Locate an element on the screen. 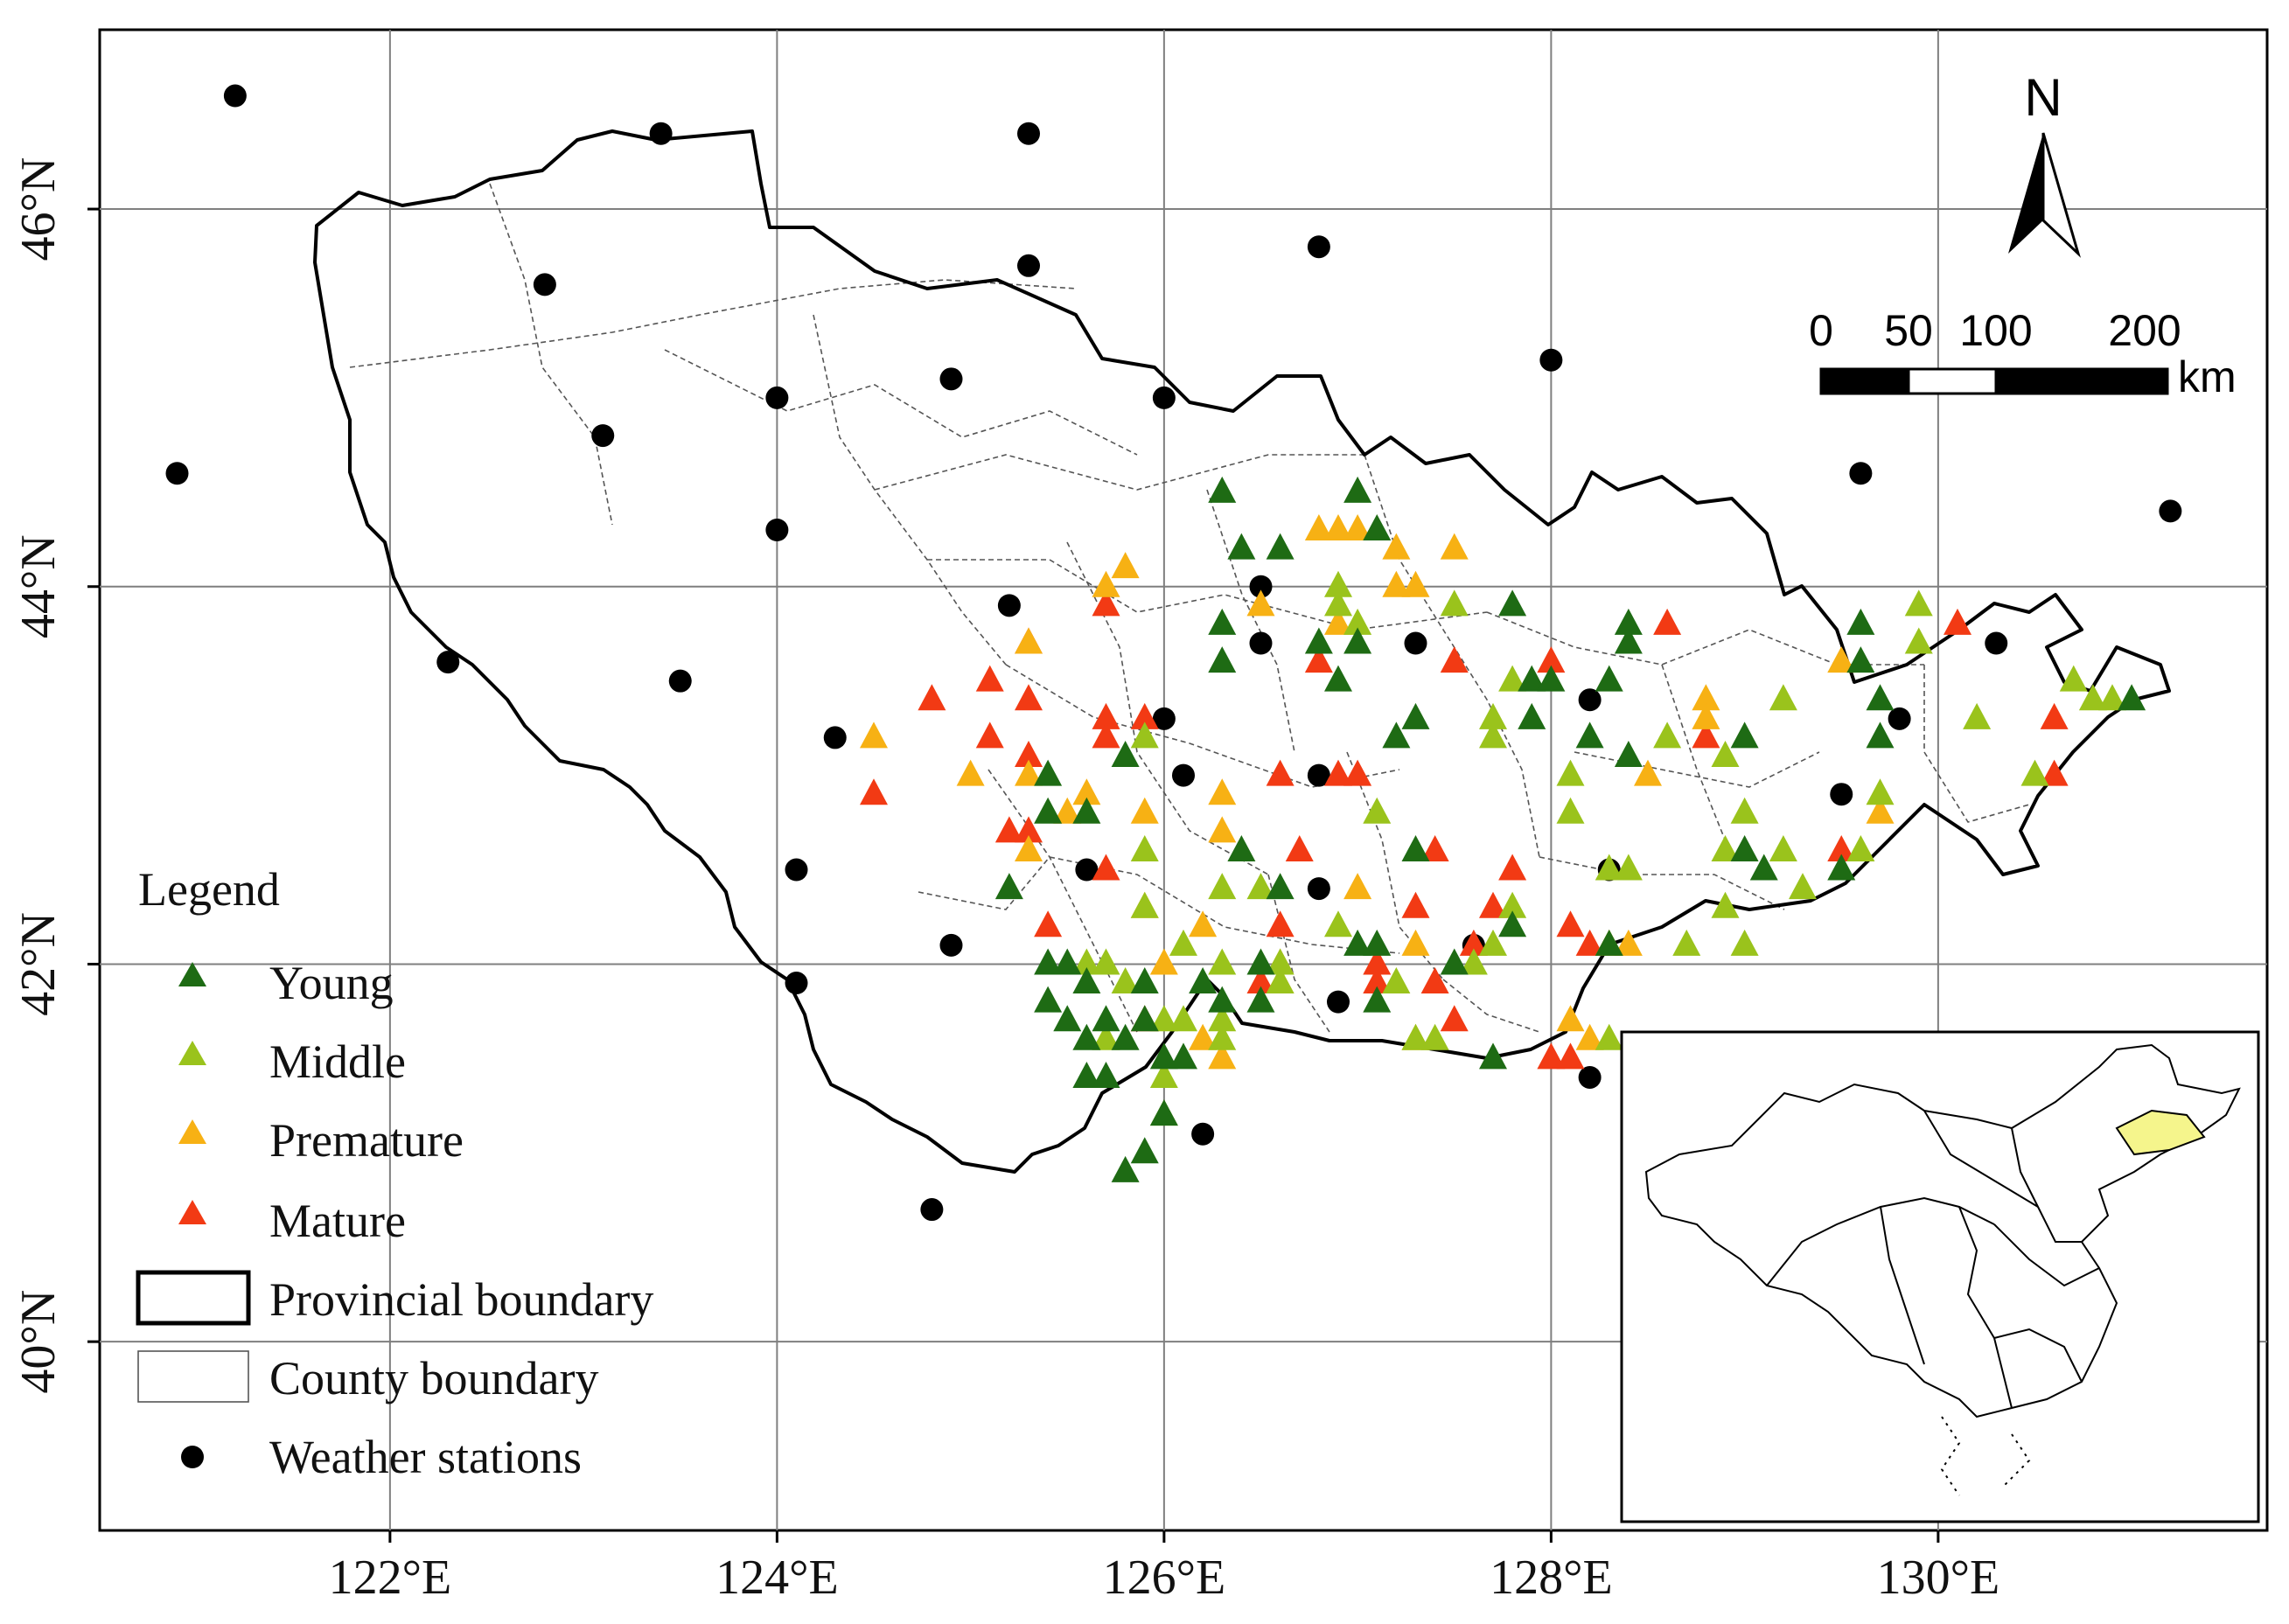  north-arrow: N is located at coordinates (2044, 163).